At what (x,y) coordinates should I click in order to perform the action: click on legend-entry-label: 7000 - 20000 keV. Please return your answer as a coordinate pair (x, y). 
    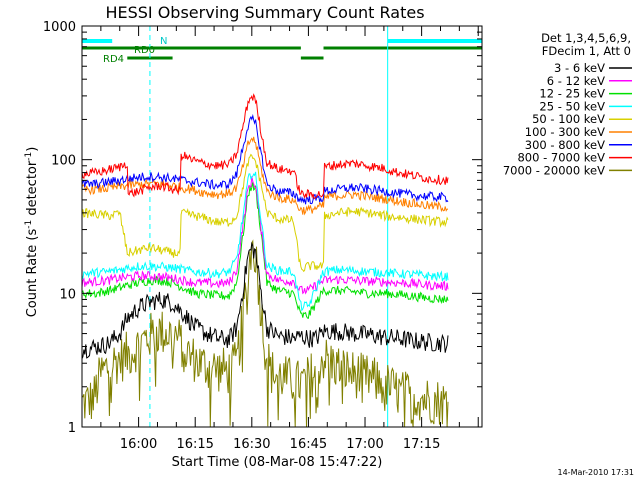
    Looking at the image, I should click on (554, 170).